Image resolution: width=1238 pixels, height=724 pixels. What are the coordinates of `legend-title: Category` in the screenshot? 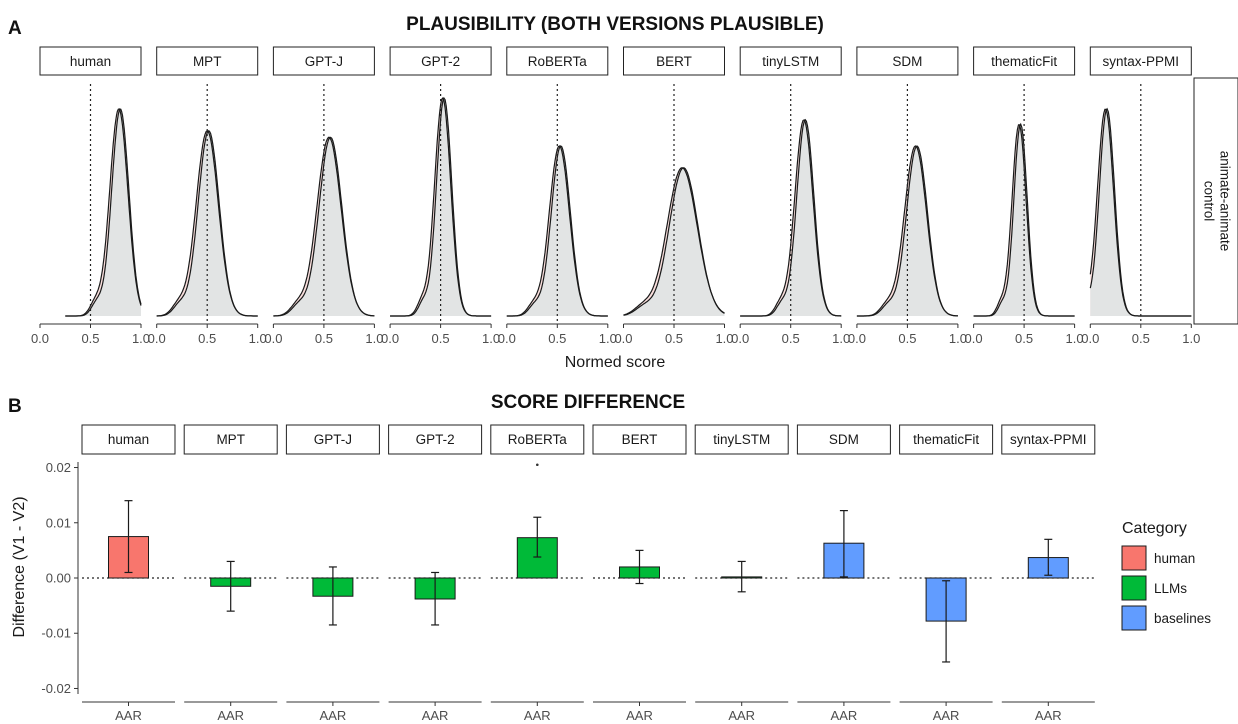 It's located at (1154, 528).